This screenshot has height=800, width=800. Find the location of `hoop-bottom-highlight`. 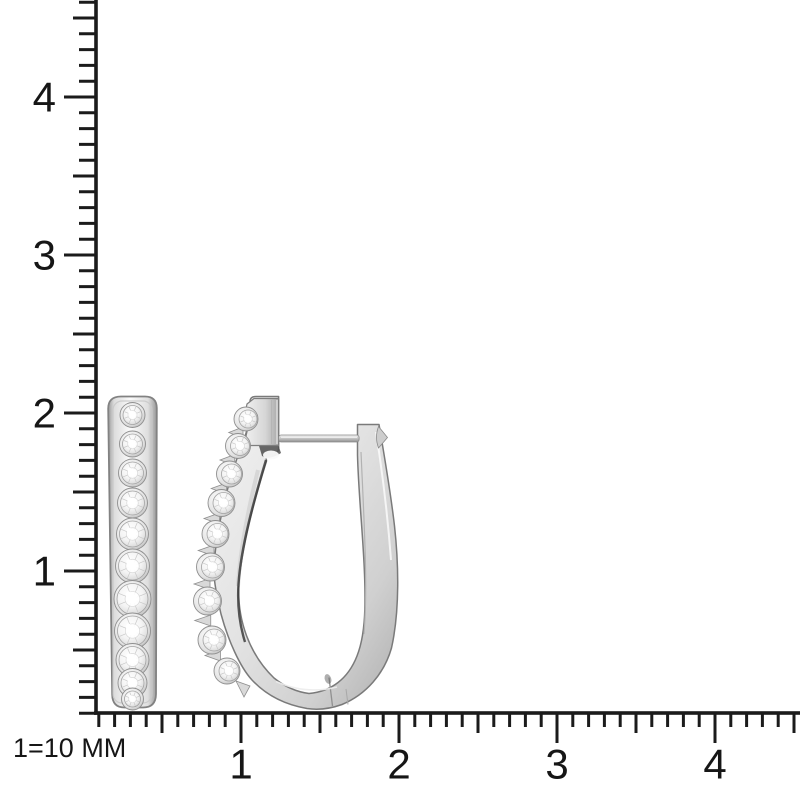

hoop-bottom-highlight is located at coordinates (306, 685).